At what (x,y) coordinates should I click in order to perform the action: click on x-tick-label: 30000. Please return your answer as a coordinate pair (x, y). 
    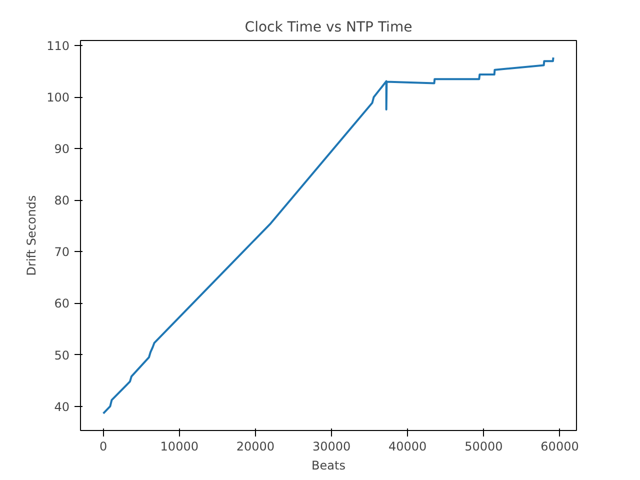
    Looking at the image, I should click on (331, 447).